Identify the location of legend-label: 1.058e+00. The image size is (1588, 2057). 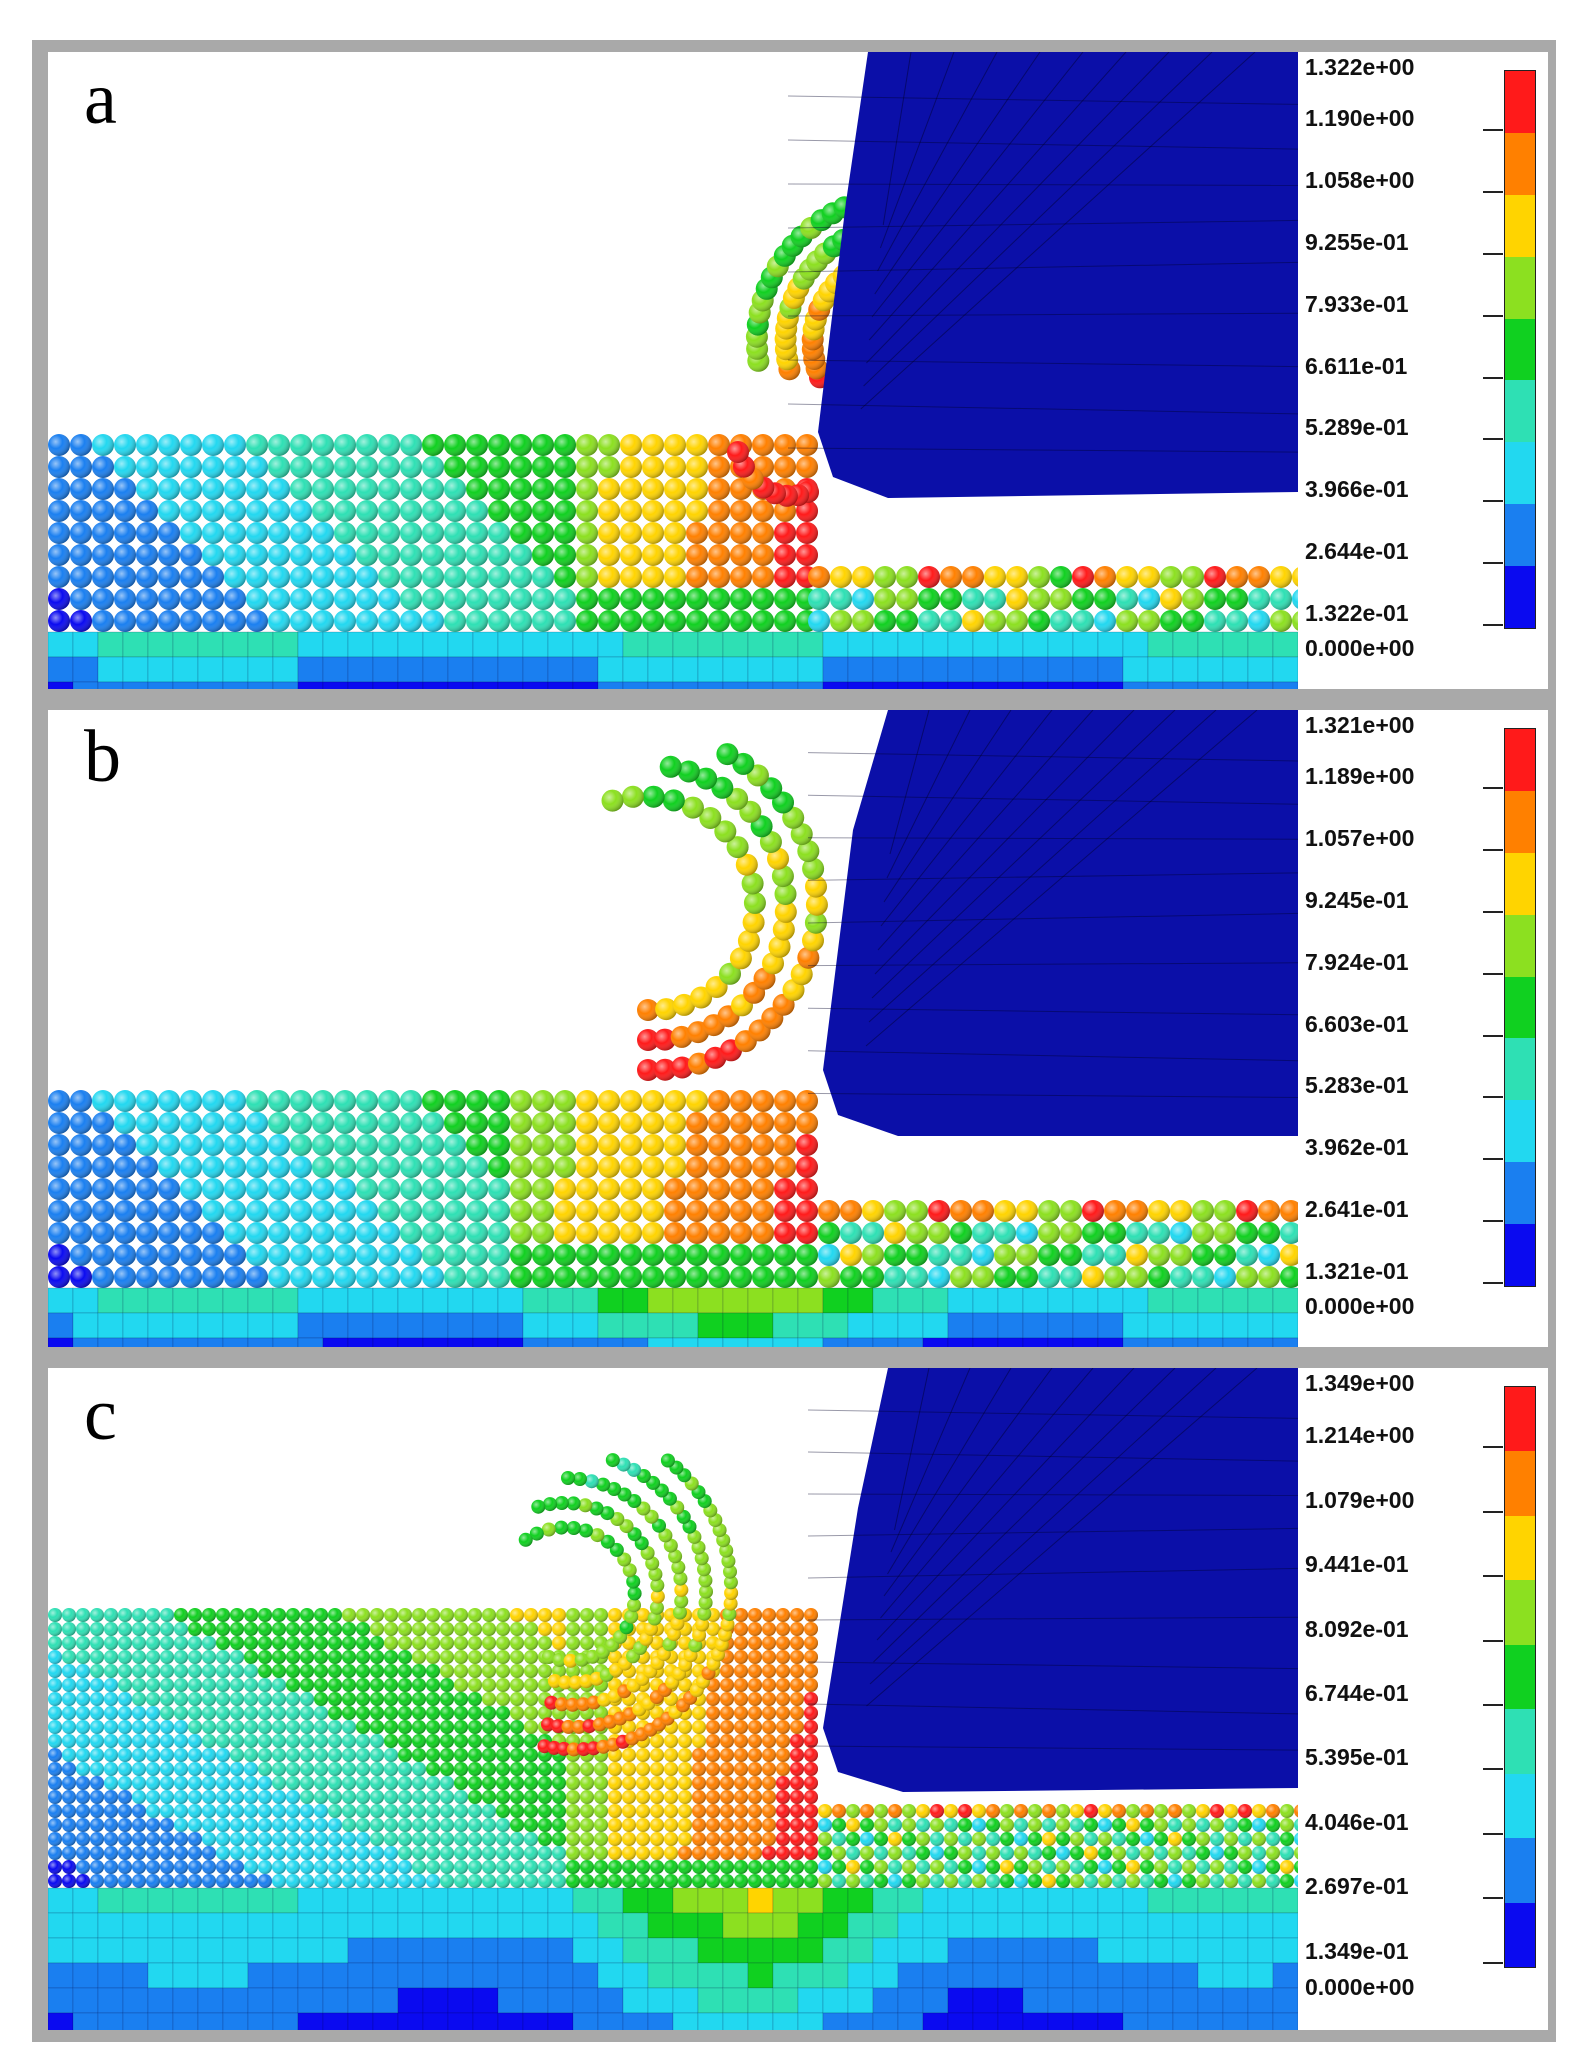
(1360, 179).